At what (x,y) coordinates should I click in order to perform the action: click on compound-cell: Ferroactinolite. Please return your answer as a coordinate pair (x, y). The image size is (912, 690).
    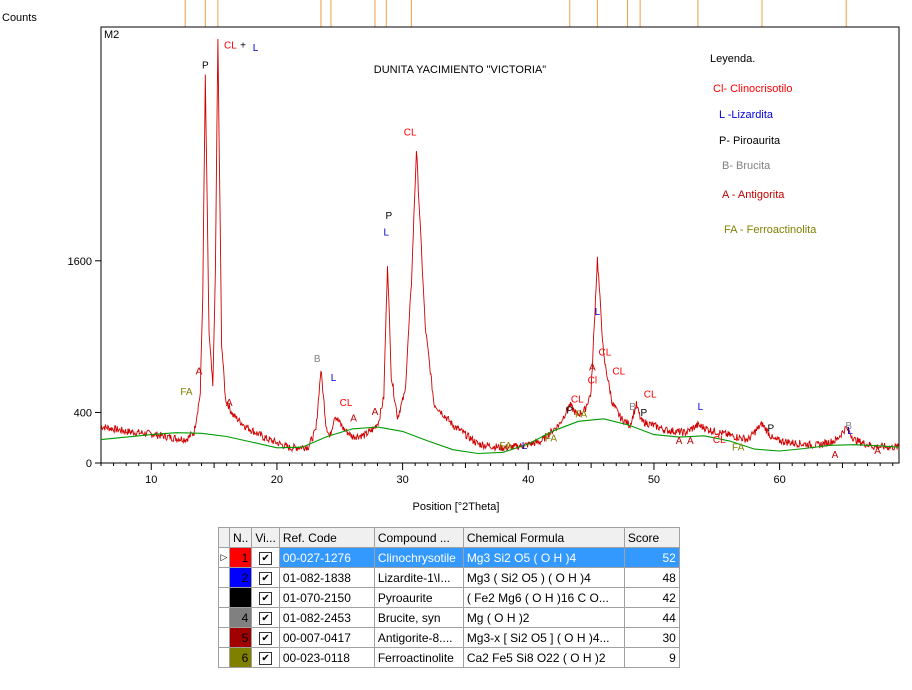
    Looking at the image, I should click on (418, 657).